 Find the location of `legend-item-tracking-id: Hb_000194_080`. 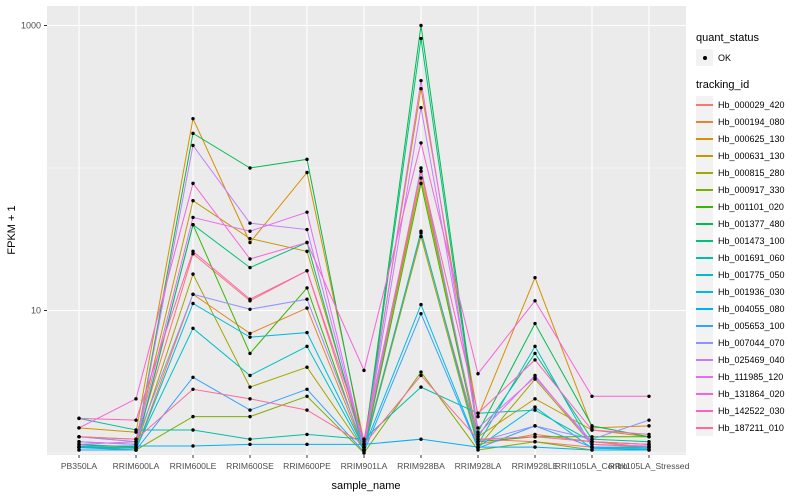

legend-item-tracking-id: Hb_000194_080 is located at coordinates (747, 121).